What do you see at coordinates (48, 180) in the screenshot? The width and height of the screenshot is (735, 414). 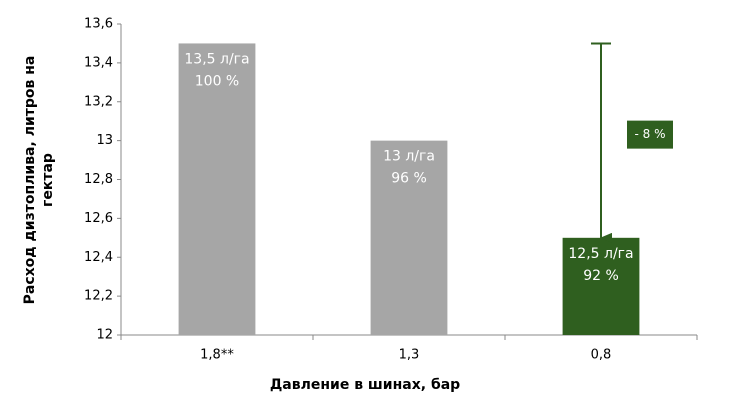 I see `y-axis-label-line: гектар` at bounding box center [48, 180].